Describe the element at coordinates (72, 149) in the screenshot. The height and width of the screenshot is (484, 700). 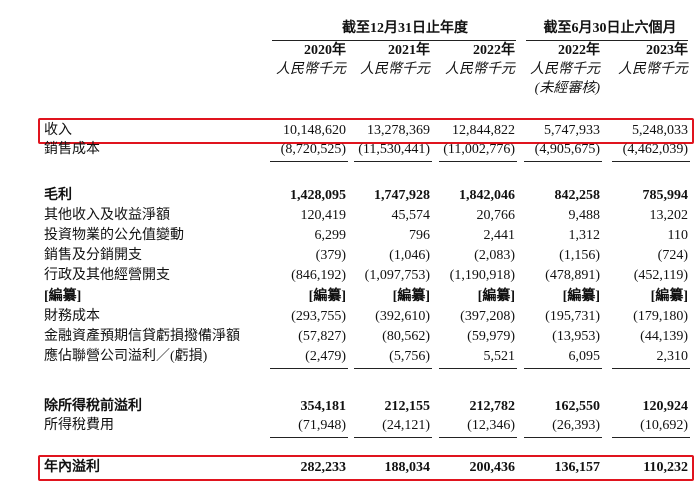
I see `row-label: 銷售成本` at that location.